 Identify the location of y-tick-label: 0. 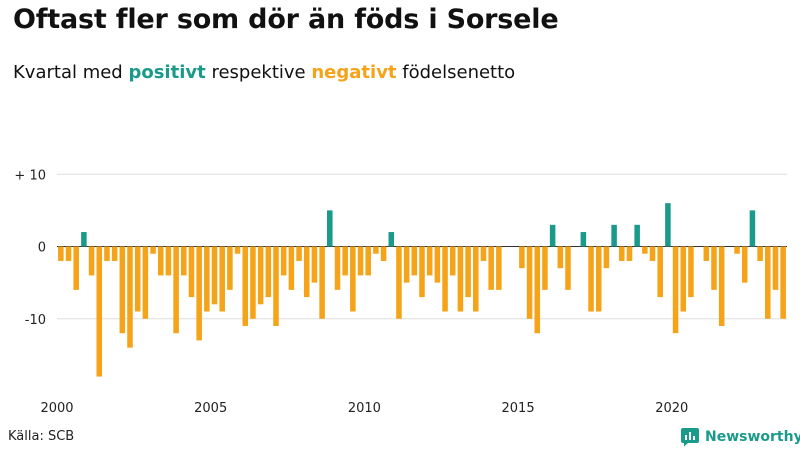
(42, 248).